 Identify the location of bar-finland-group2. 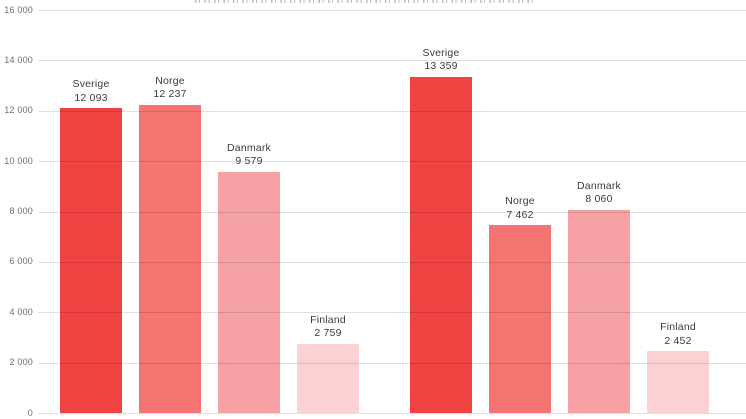
(678, 382).